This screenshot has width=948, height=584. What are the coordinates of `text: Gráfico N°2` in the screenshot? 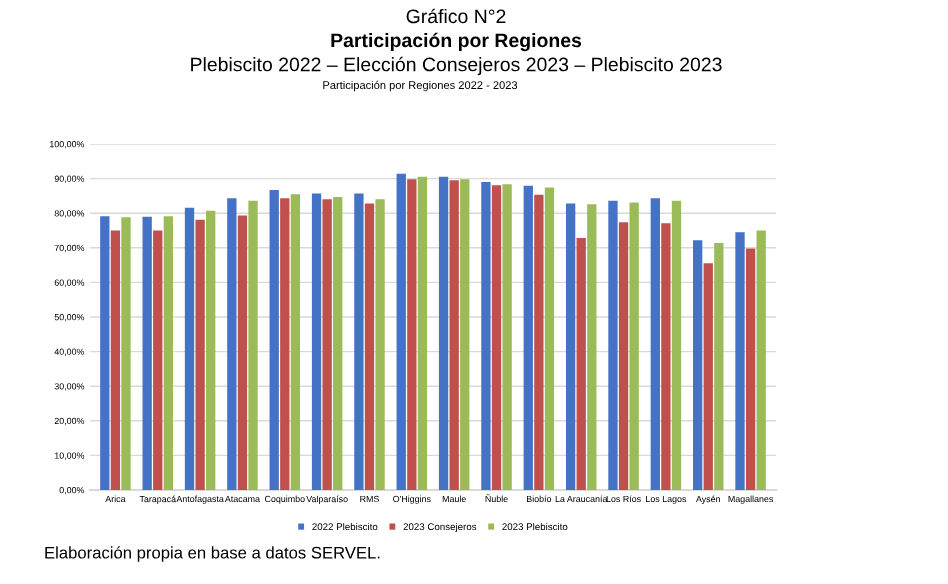 It's located at (456, 16).